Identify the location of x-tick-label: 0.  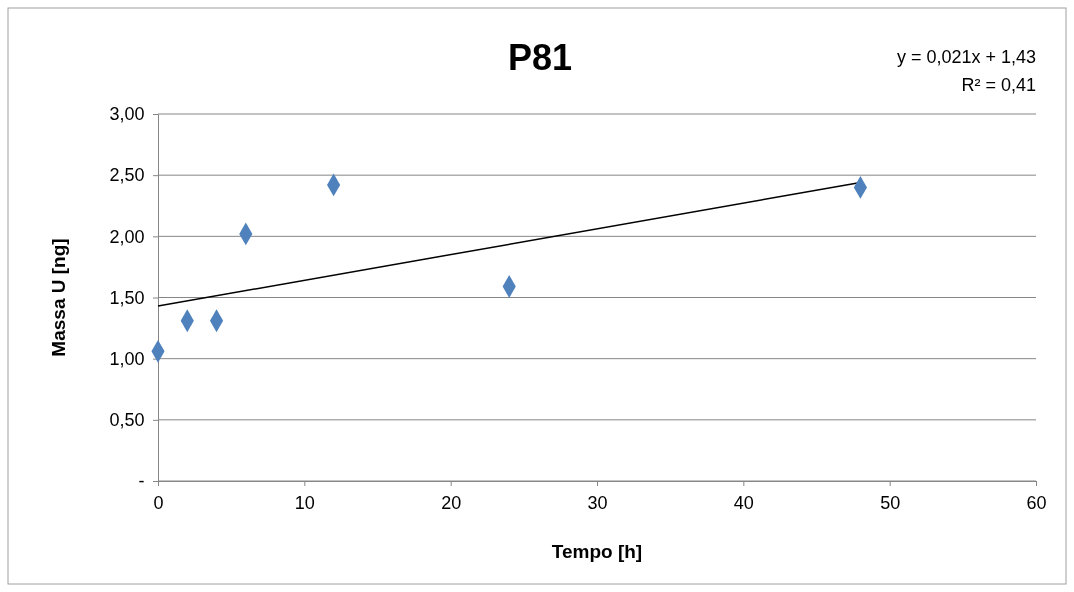
(158, 502).